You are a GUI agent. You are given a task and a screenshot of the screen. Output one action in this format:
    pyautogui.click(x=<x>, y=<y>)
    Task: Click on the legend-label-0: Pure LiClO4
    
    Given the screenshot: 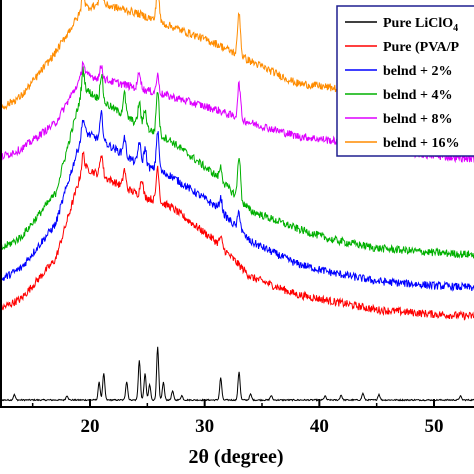 What is the action you would take?
    pyautogui.click(x=420, y=25)
    